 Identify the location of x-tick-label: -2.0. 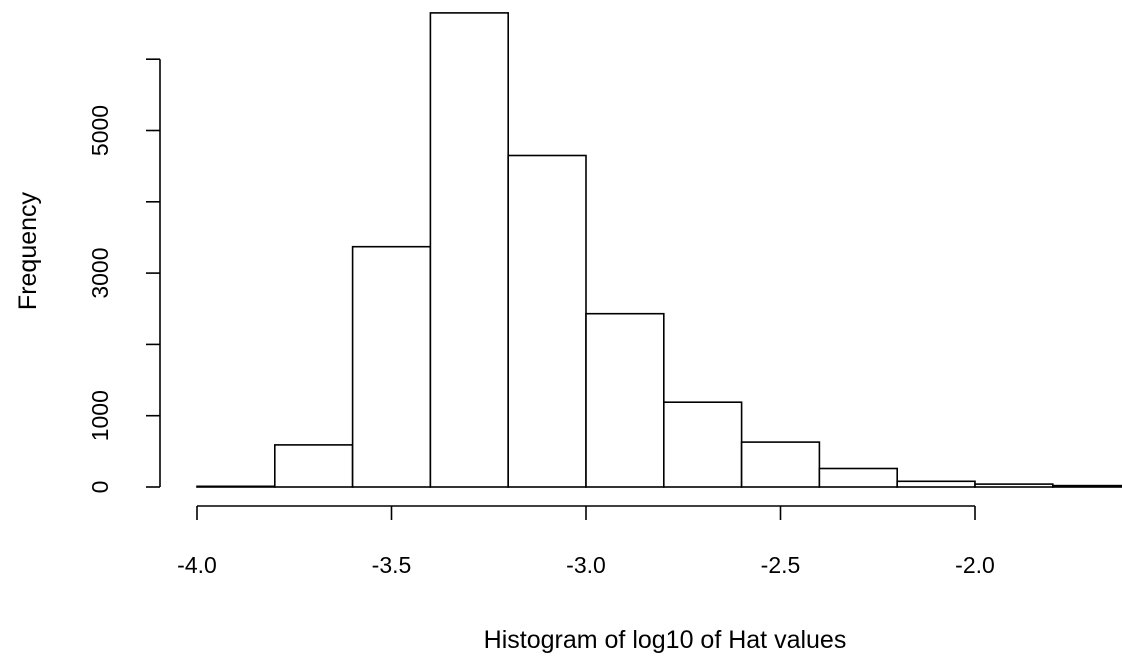
(975, 565).